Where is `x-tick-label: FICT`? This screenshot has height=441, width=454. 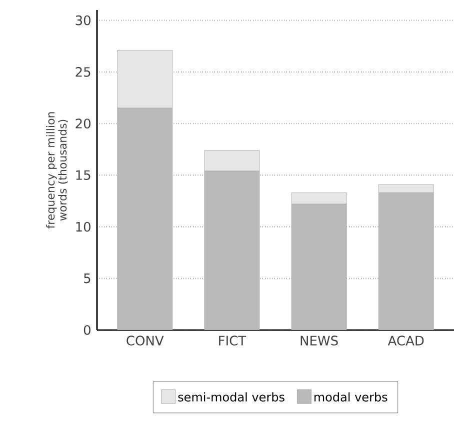
x-tick-label: FICT is located at coordinates (232, 341).